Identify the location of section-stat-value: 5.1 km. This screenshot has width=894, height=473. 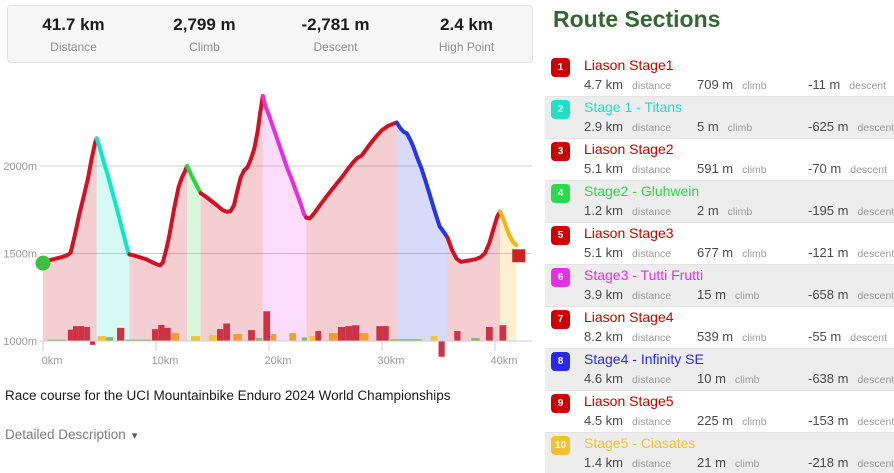
(604, 168).